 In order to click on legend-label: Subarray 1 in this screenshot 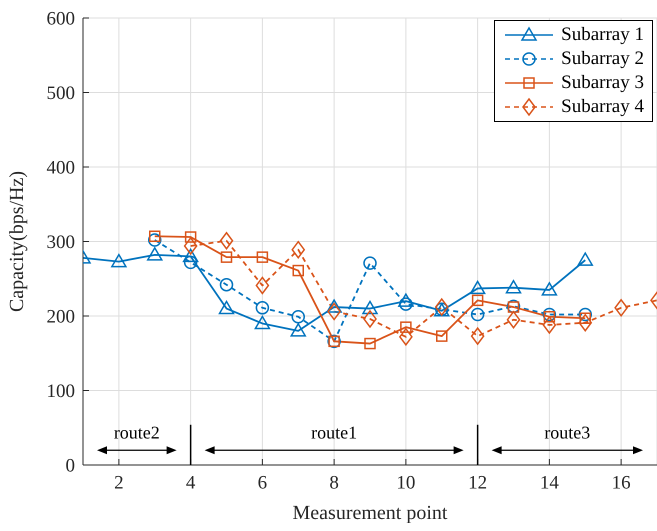, I will do `click(602, 35)`.